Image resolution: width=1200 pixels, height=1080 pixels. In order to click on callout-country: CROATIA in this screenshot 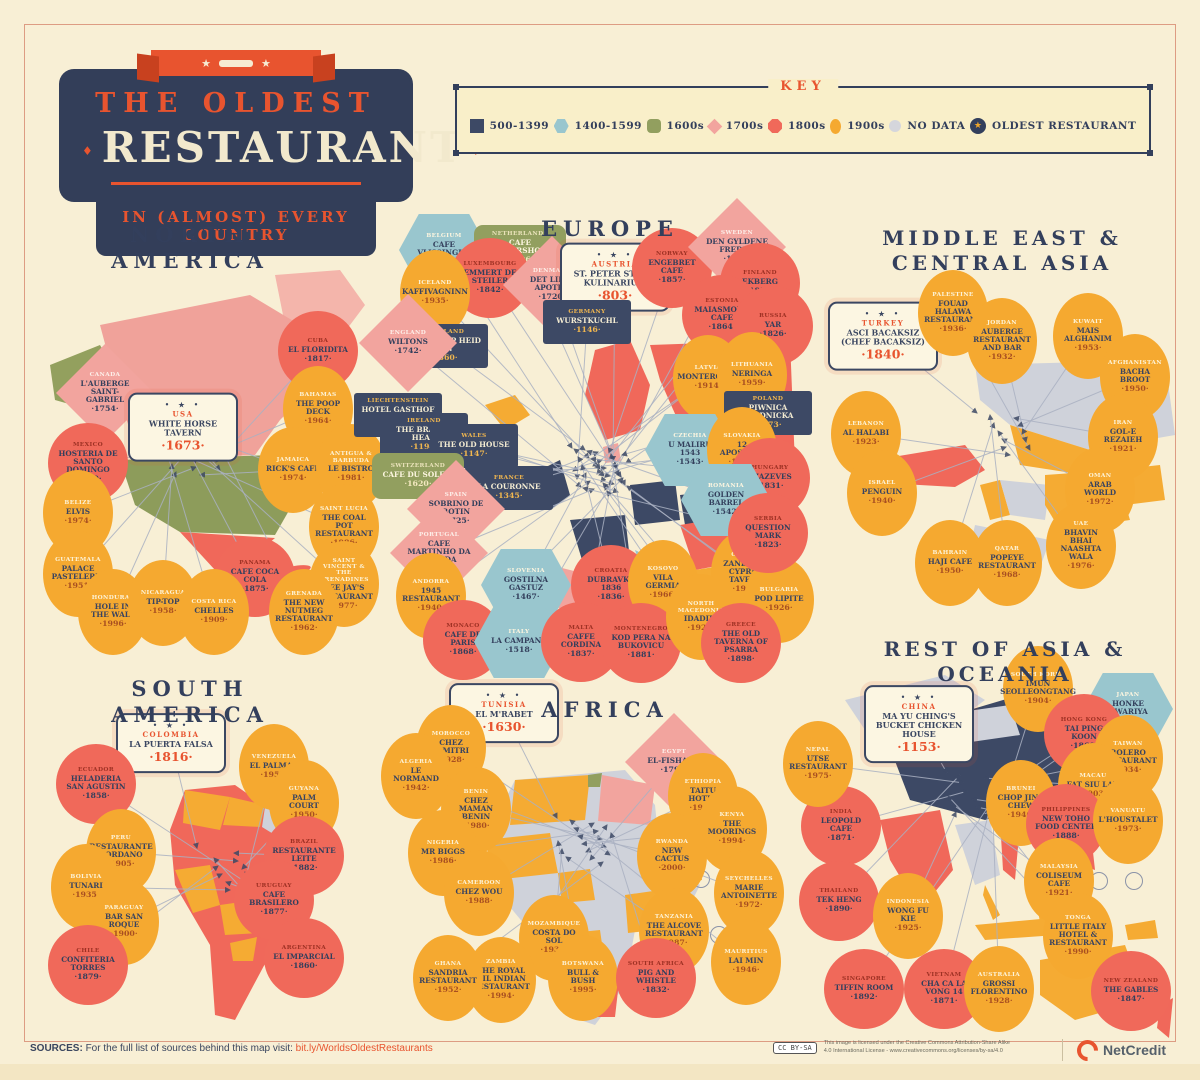, I will do `click(611, 571)`.